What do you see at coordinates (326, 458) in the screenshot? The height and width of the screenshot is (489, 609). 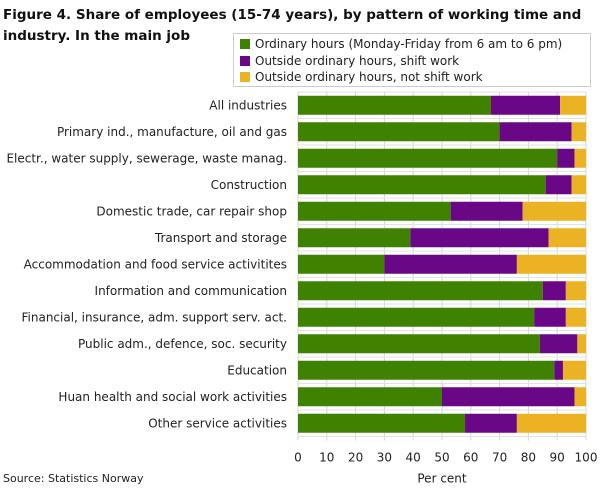 I see `x-tick-label: 10` at bounding box center [326, 458].